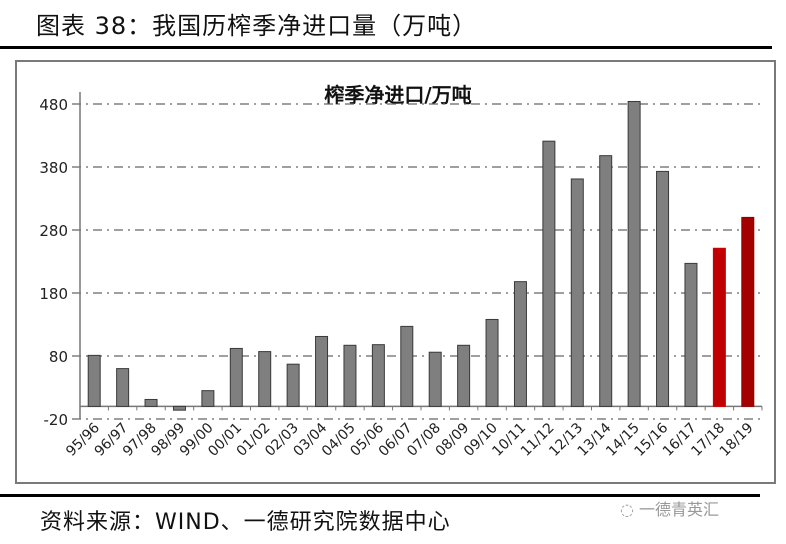 The image size is (786, 544). Describe the element at coordinates (679, 509) in the screenshot. I see `watermark-text: 一德青英汇` at that location.